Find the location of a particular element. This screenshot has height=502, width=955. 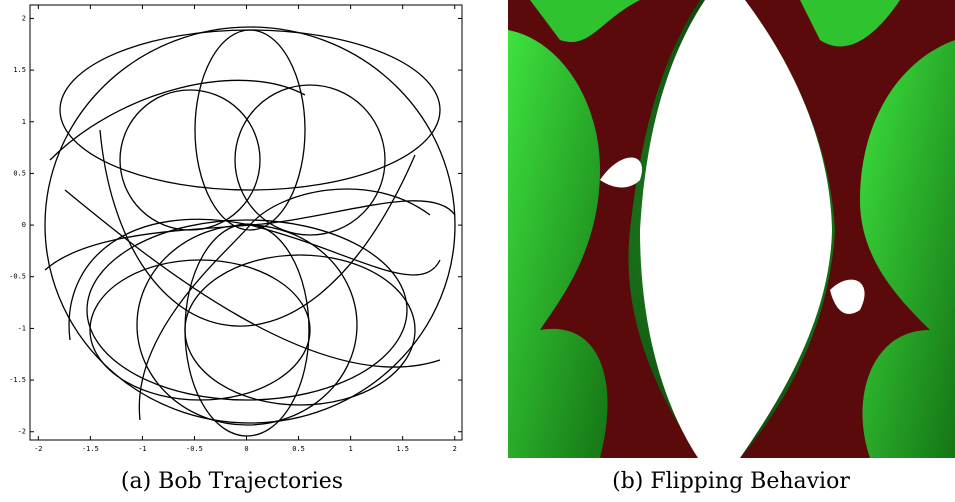

y-tick-label: -1.5 is located at coordinates (17, 380).